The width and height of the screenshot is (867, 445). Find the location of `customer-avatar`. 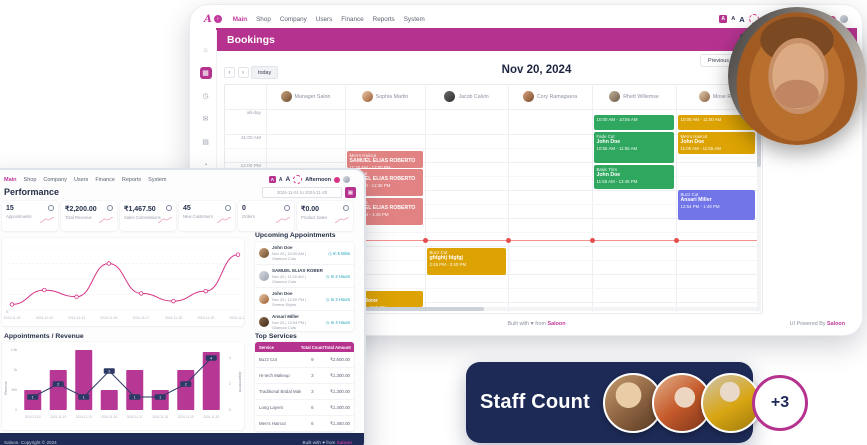

customer-avatar is located at coordinates (264, 299).